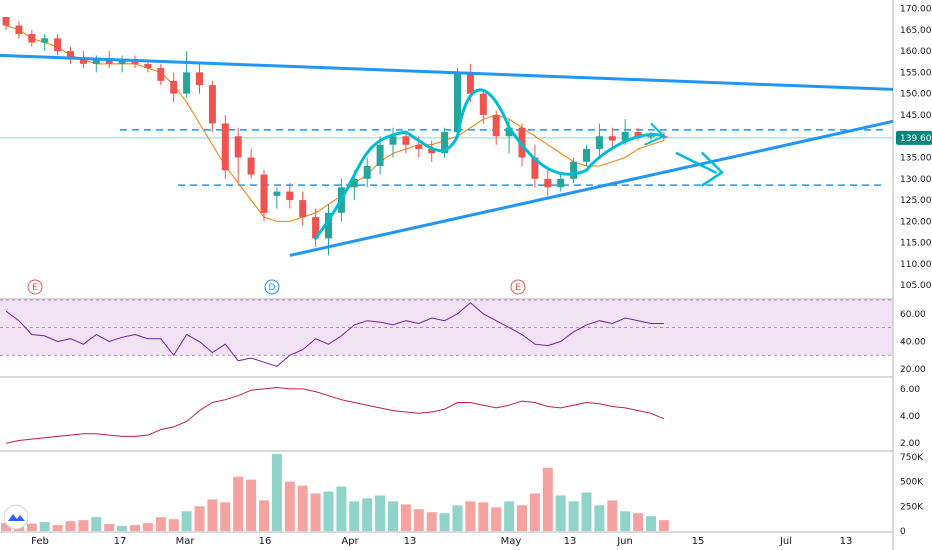 The width and height of the screenshot is (932, 550). I want to click on axis-tick-label: 125.00, so click(916, 201).